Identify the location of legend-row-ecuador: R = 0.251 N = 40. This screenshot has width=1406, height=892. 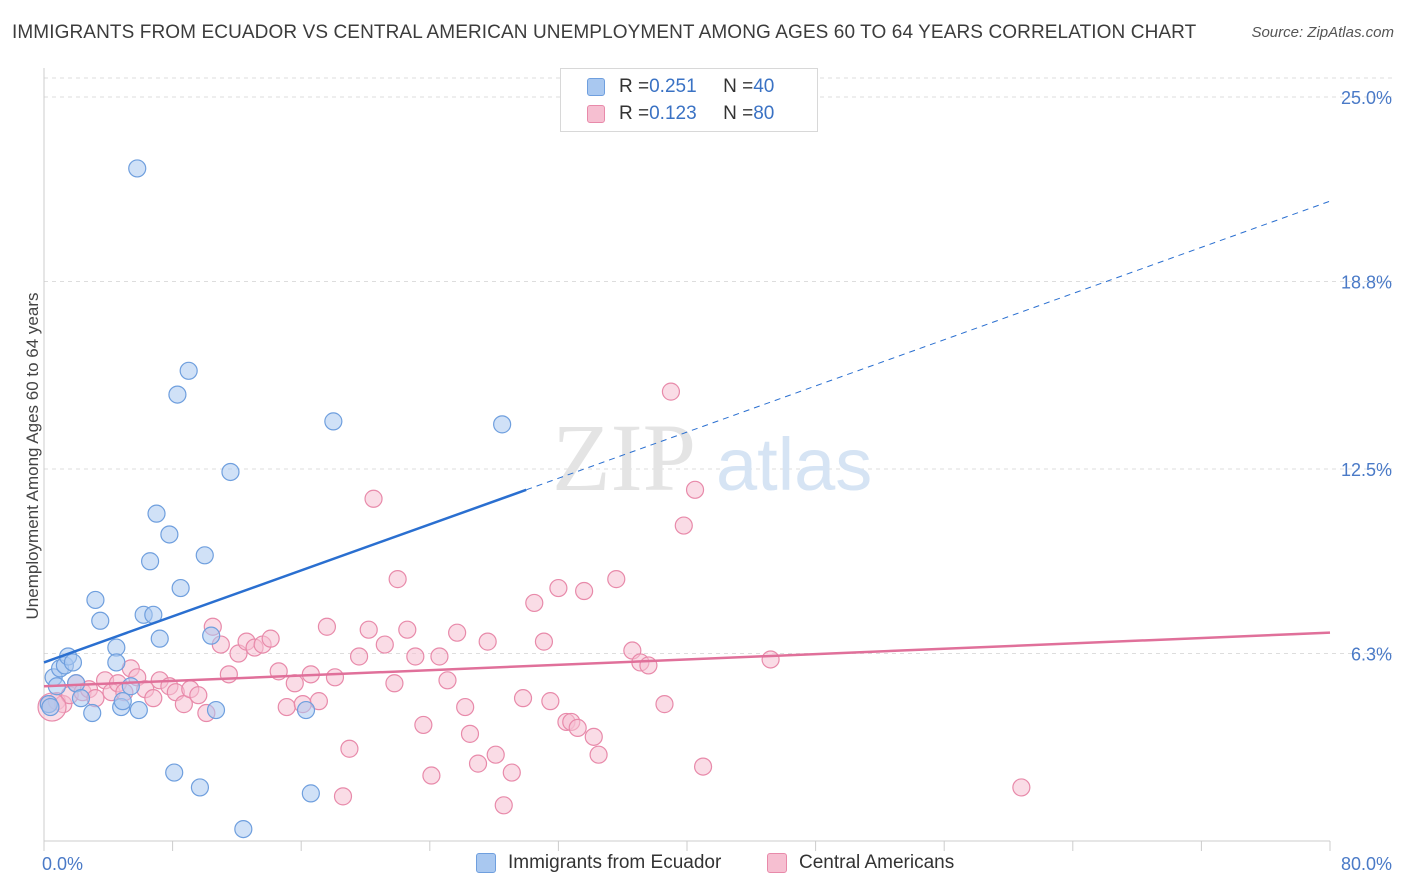
(680, 87).